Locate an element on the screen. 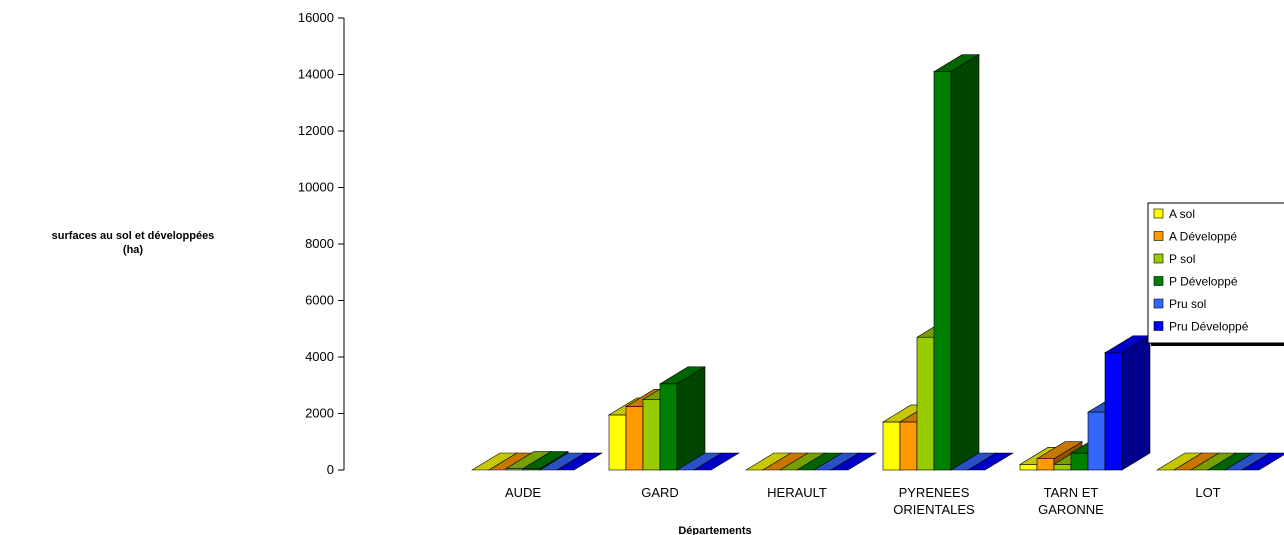 The width and height of the screenshot is (1284, 535). y-tick-label: 6000 is located at coordinates (319, 300).